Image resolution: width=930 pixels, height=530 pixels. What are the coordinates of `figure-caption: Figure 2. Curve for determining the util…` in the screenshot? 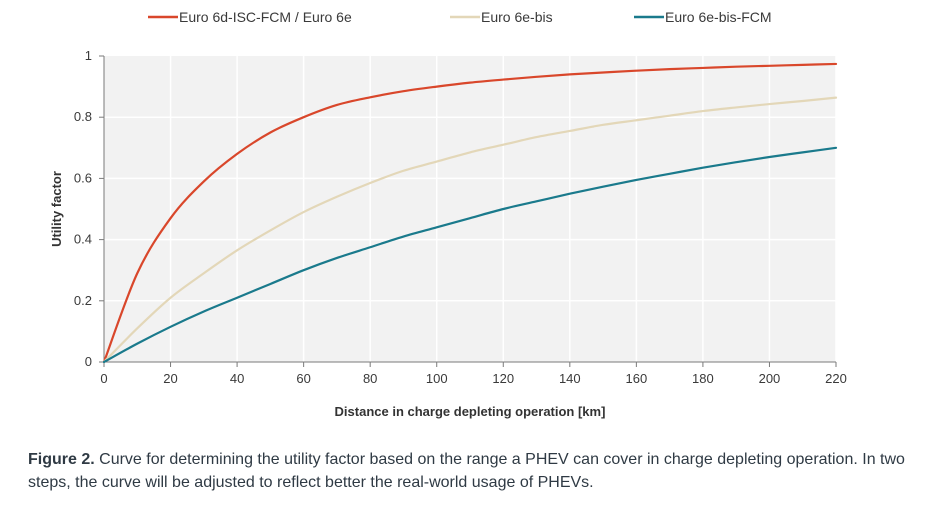 It's located at (468, 471).